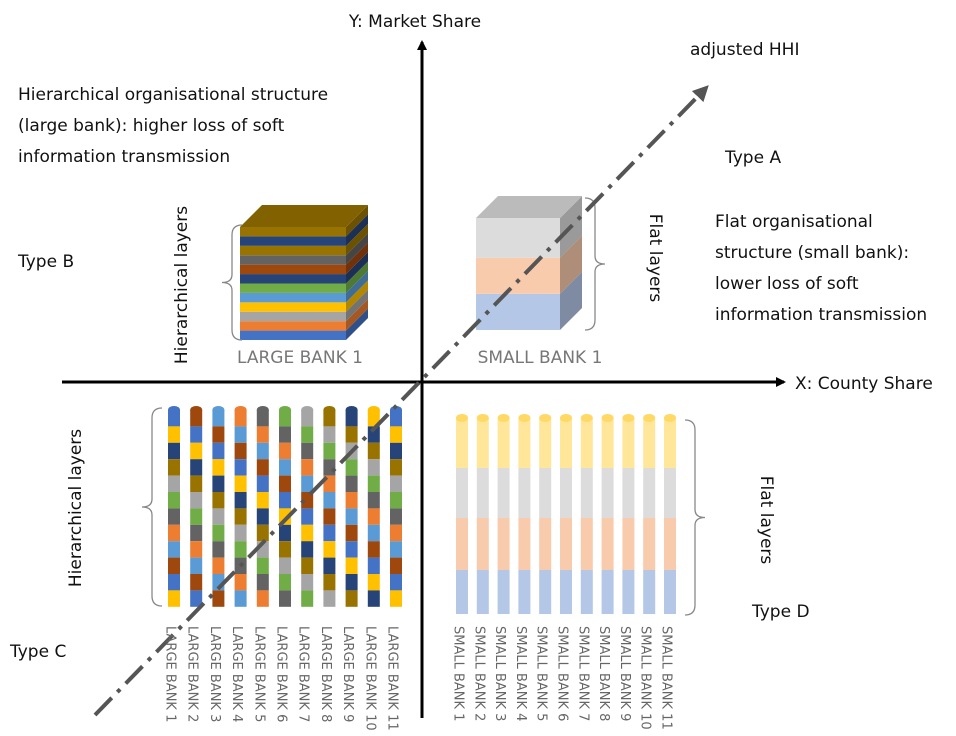 The image size is (956, 736). What do you see at coordinates (392, 678) in the screenshot?
I see `bank-label: LARGE BANK 11` at bounding box center [392, 678].